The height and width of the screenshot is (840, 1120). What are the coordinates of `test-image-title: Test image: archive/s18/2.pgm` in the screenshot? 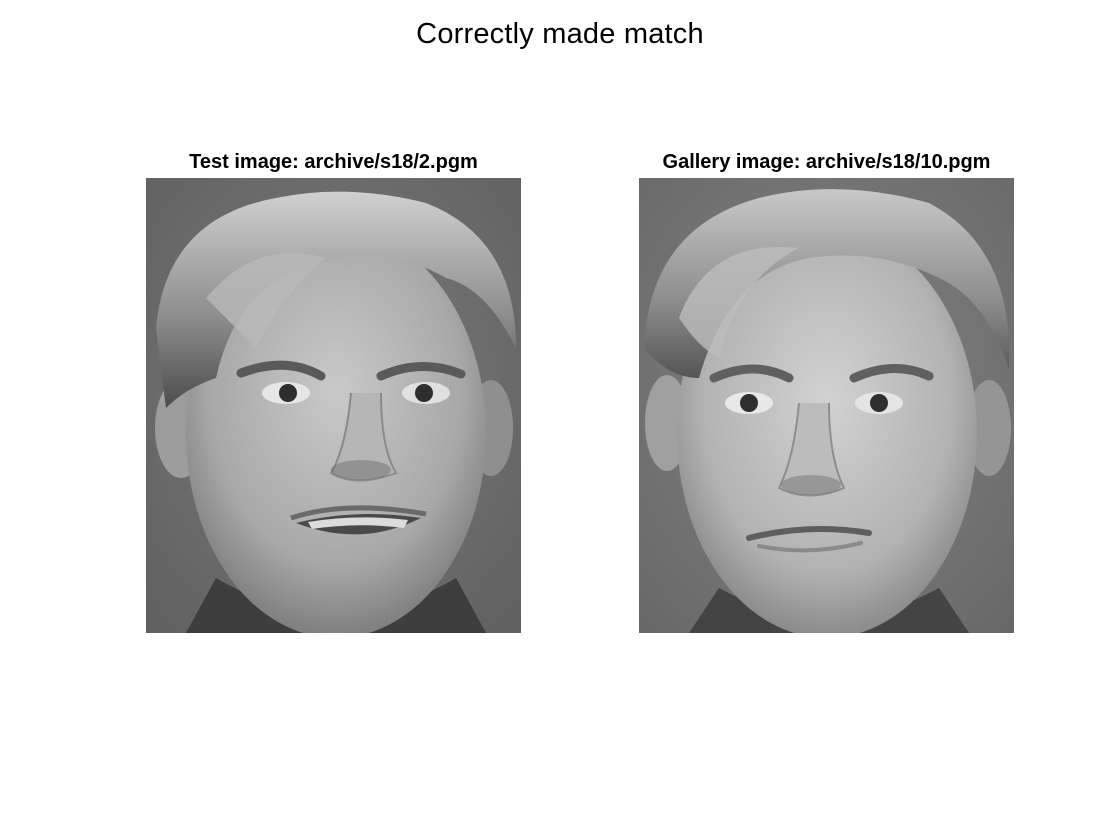 It's located at (333, 162).